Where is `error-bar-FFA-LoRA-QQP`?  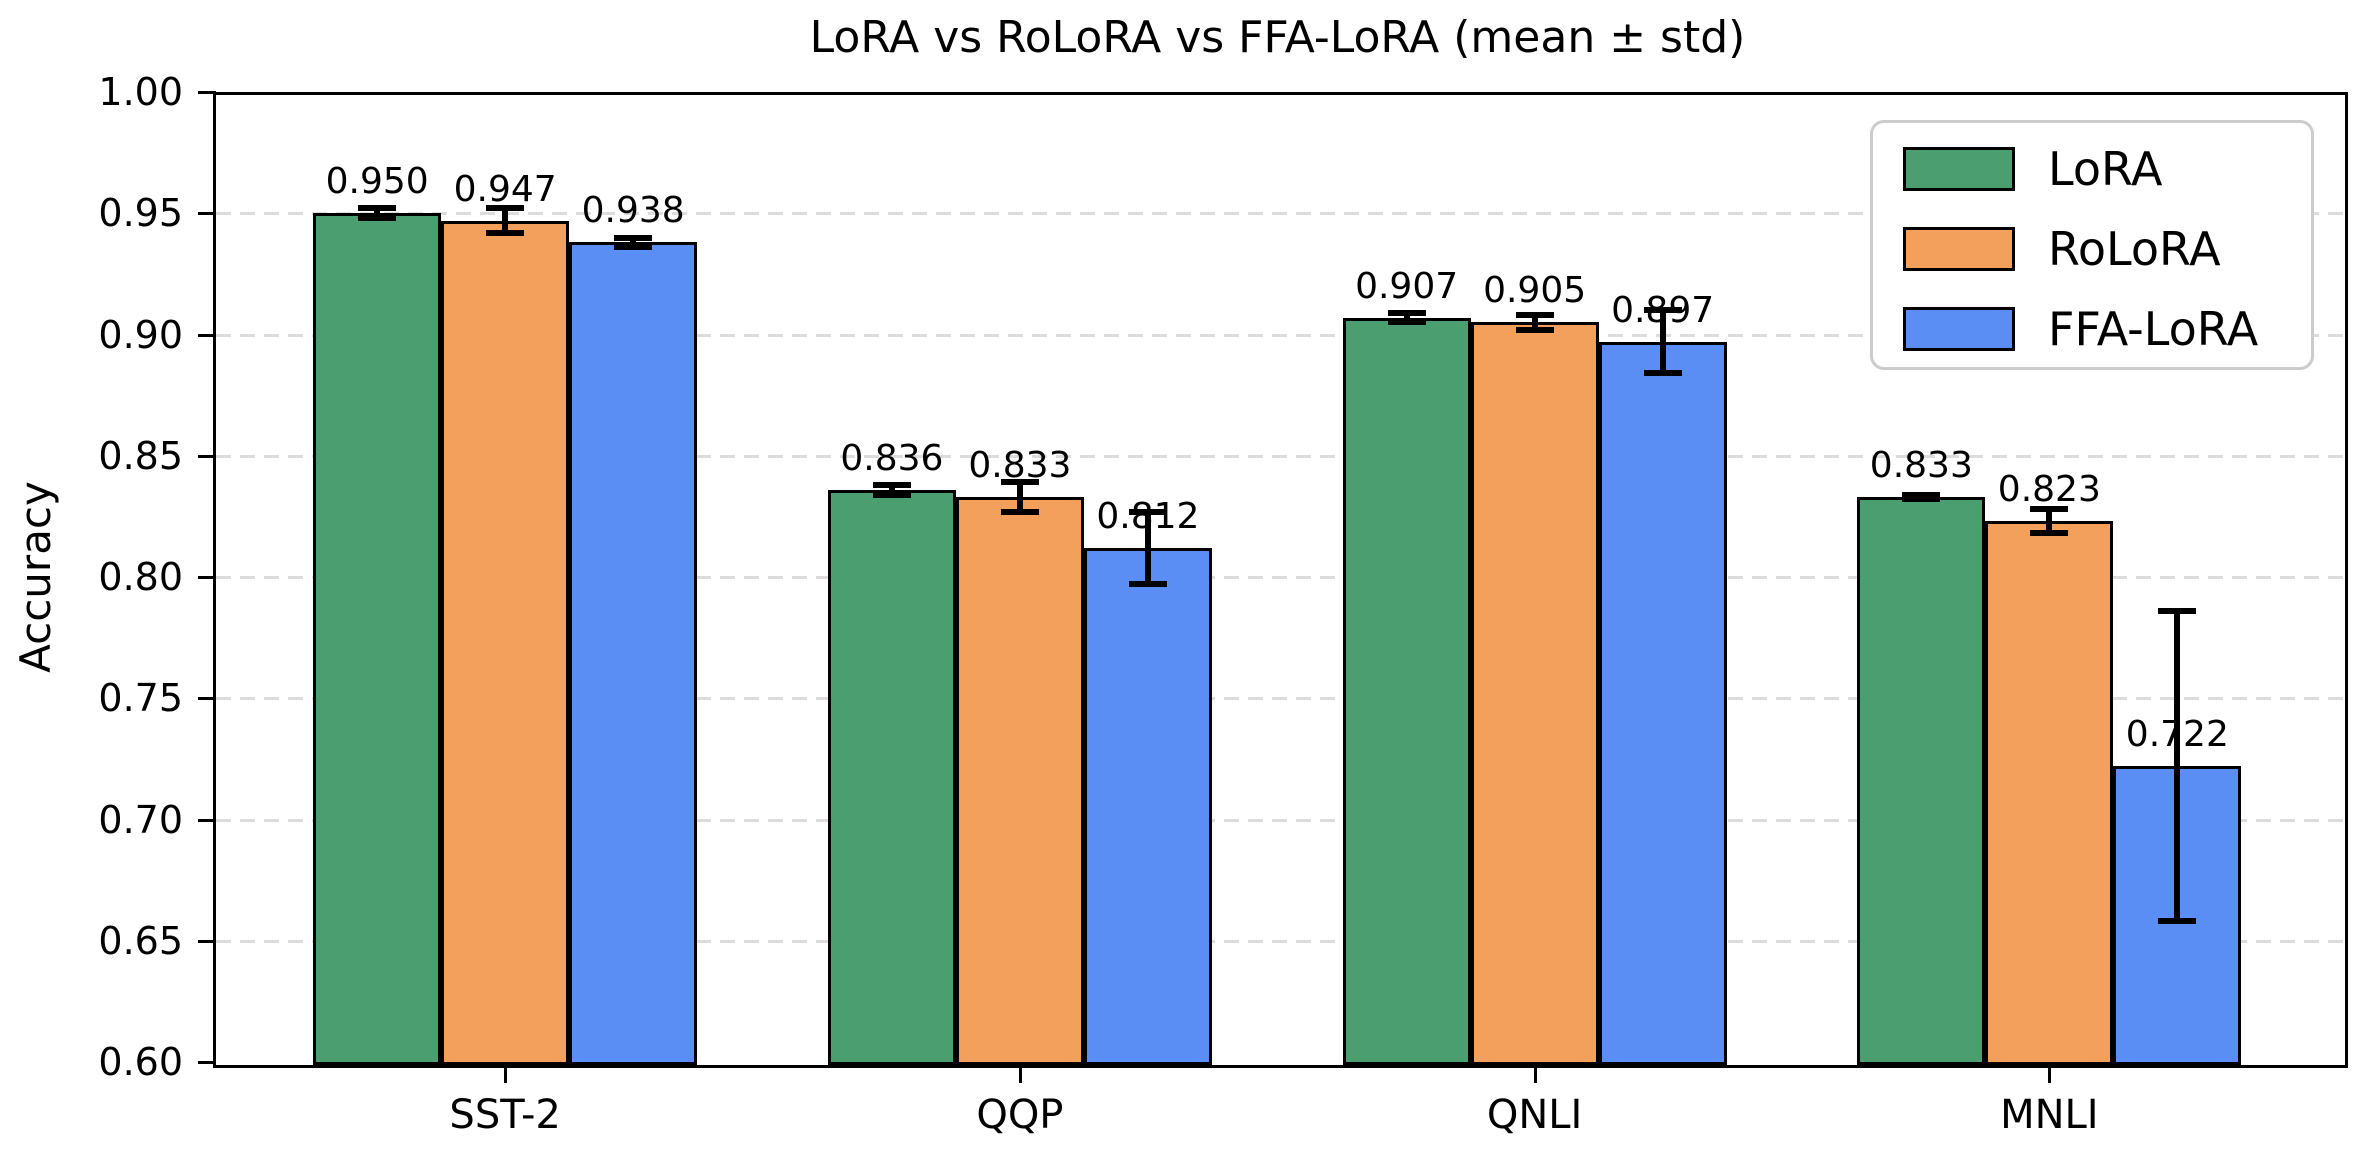 error-bar-FFA-LoRA-QQP is located at coordinates (1147, 548).